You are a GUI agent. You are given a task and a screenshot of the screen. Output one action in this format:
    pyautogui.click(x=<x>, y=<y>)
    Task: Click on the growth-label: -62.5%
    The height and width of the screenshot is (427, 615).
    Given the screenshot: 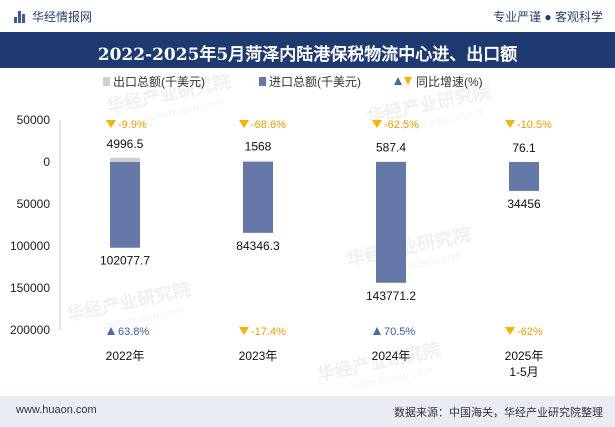 What is the action you would take?
    pyautogui.click(x=401, y=125)
    